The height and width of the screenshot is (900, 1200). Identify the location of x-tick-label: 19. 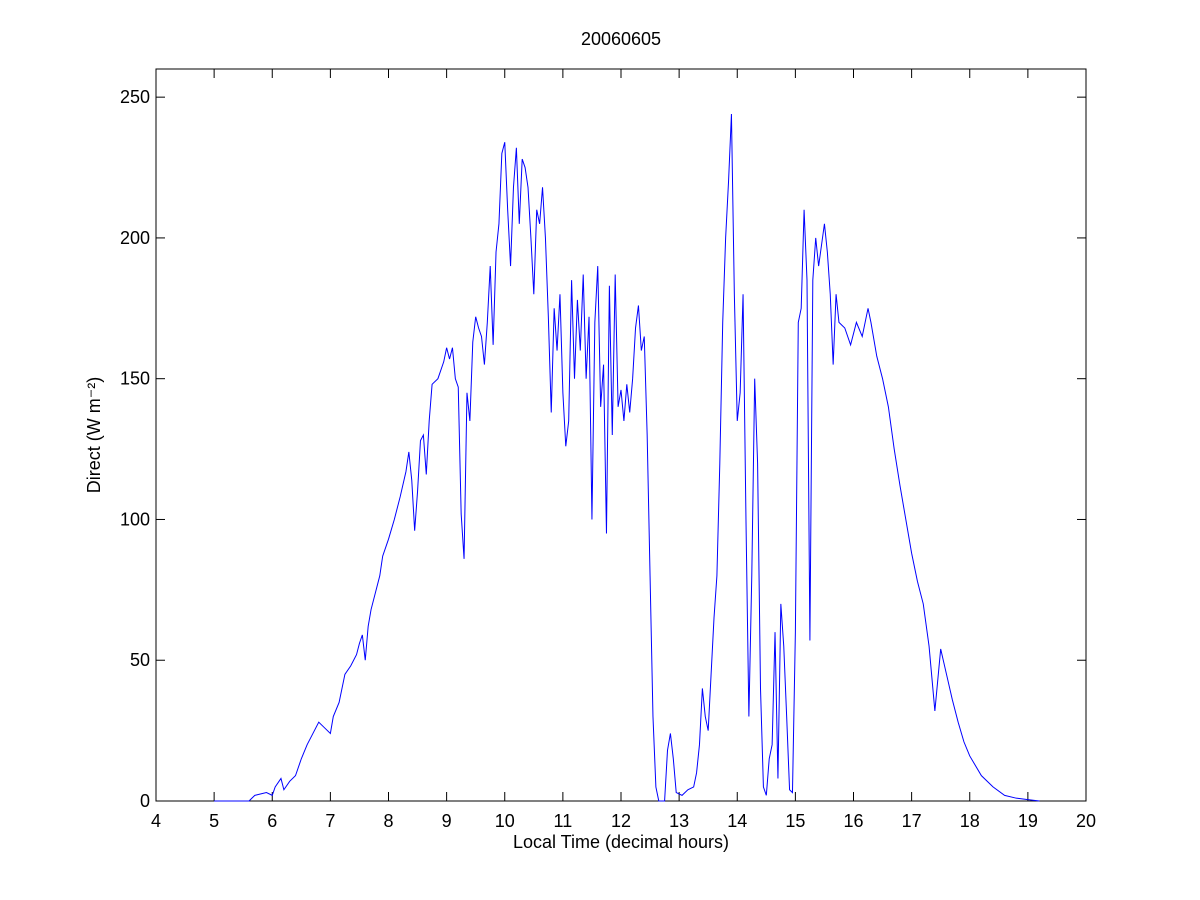
(1028, 821).